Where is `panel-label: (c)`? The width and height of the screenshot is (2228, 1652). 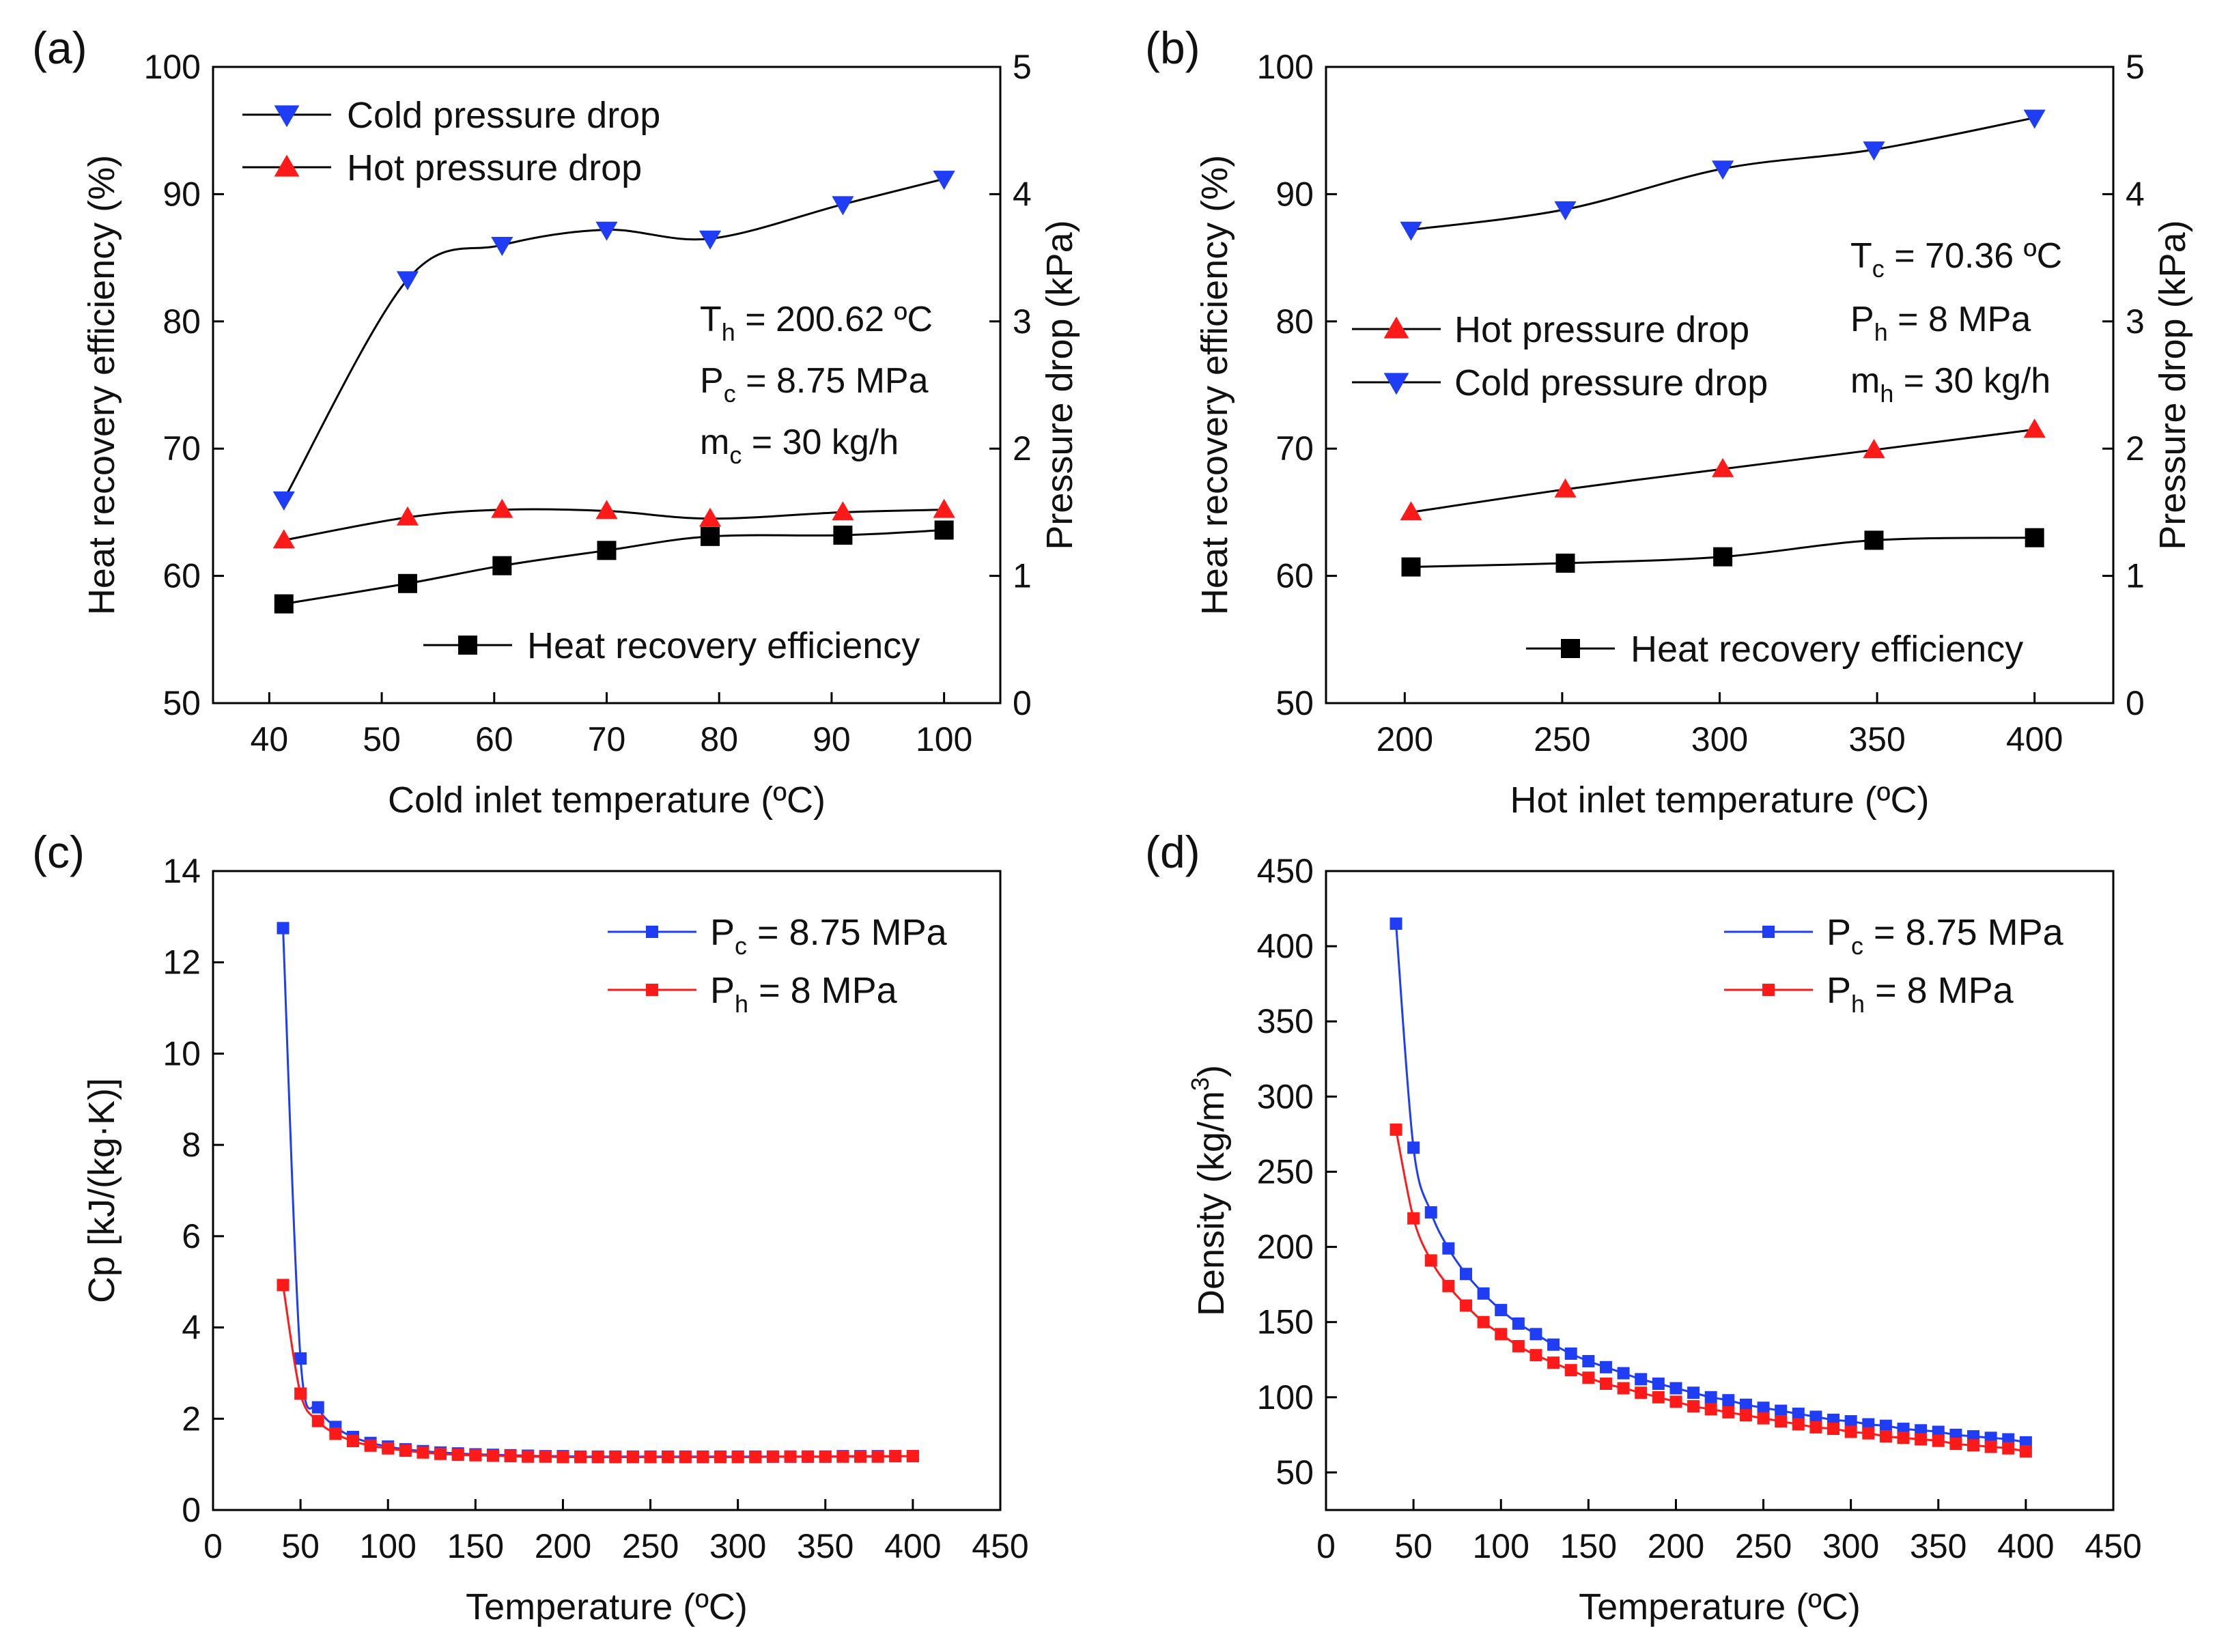
panel-label: (c) is located at coordinates (59, 852).